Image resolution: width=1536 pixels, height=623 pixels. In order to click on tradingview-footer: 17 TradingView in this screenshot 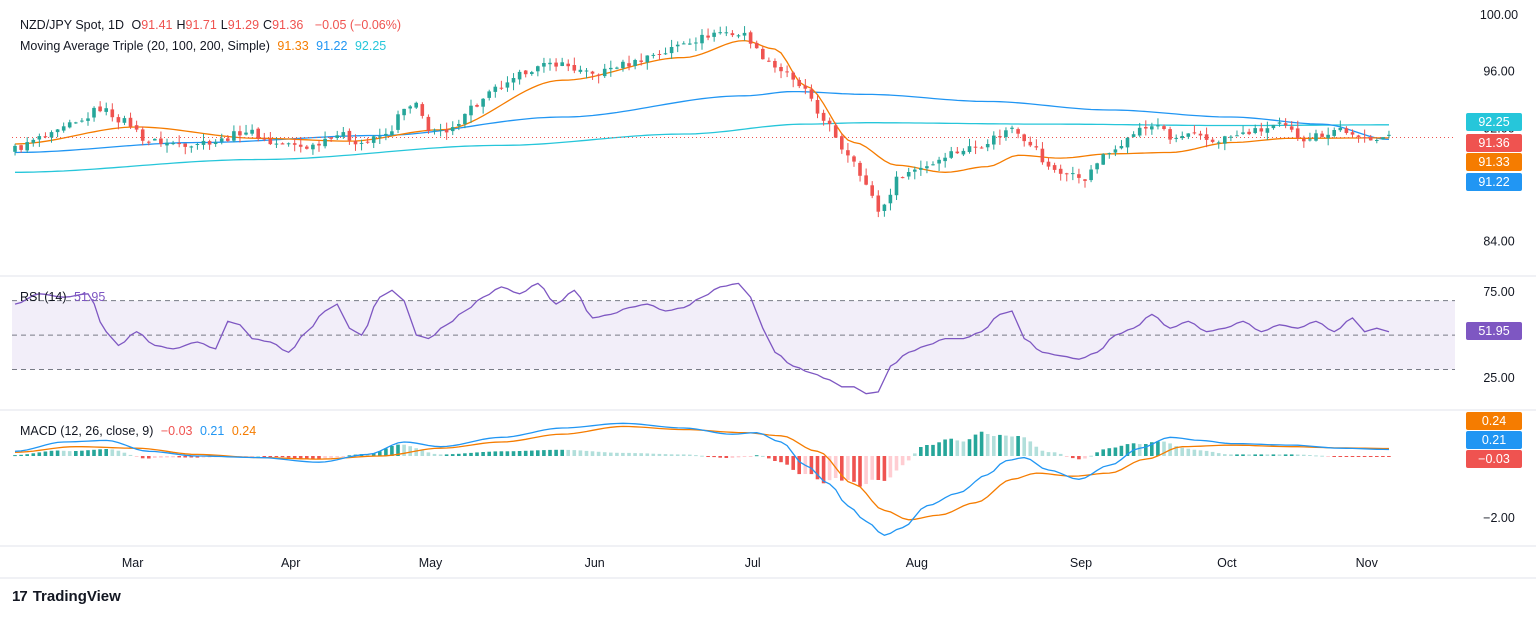, I will do `click(66, 596)`.